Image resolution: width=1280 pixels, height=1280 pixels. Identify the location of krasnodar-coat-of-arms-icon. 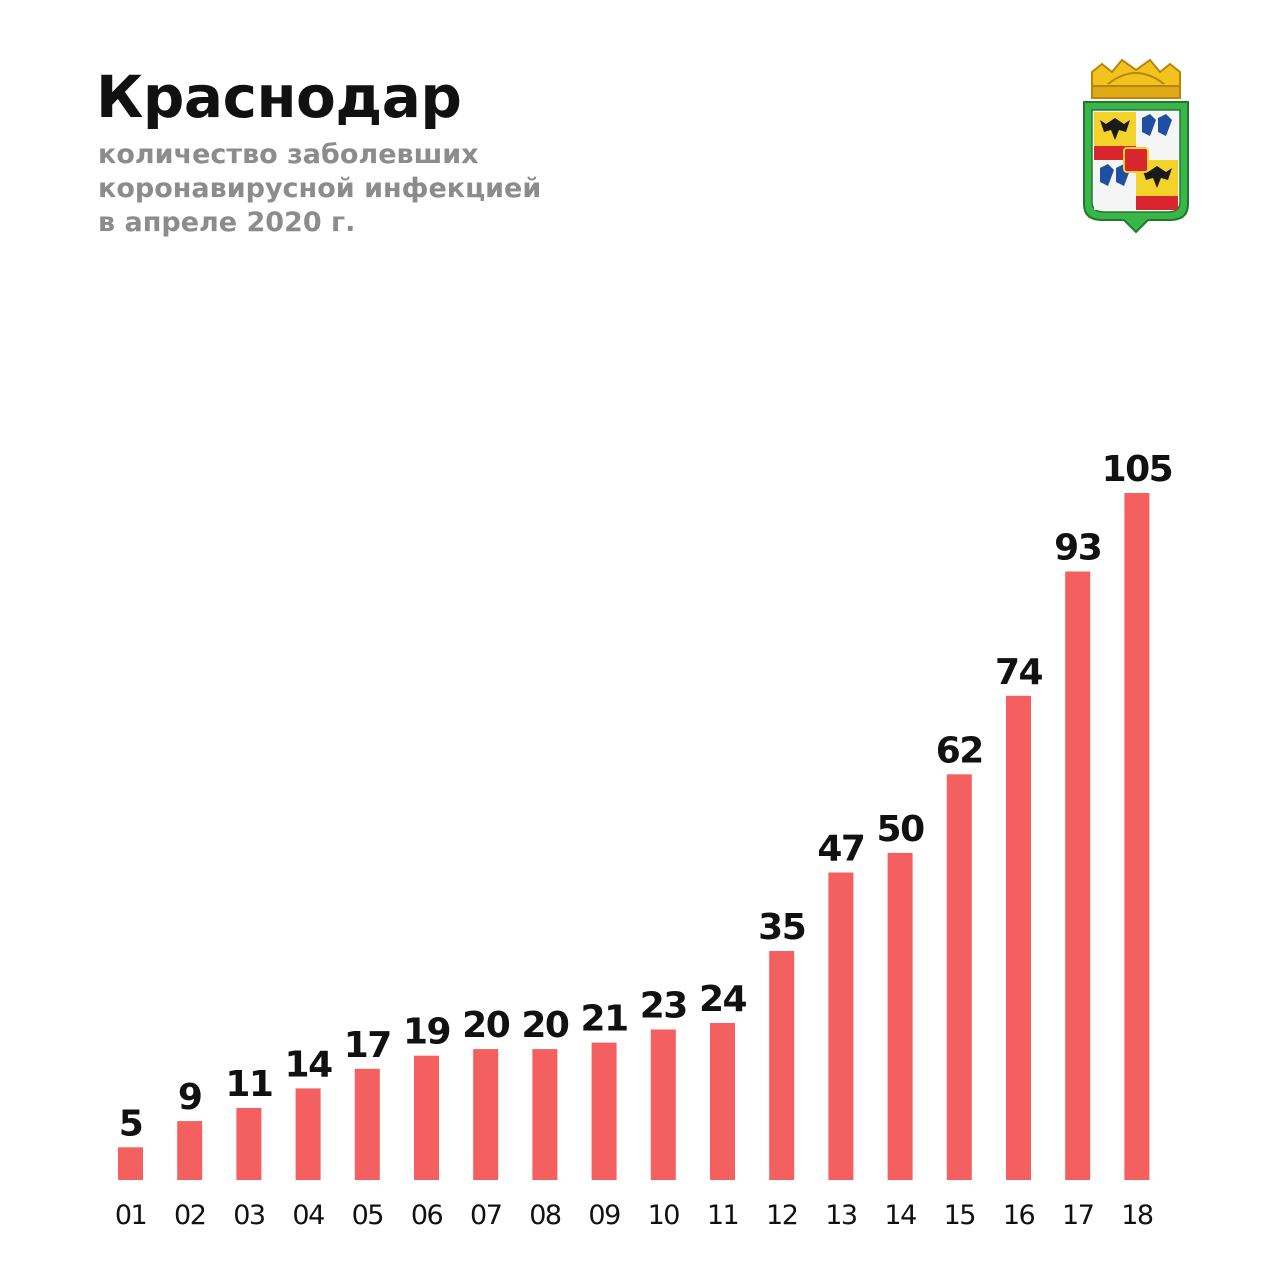
(1136, 146).